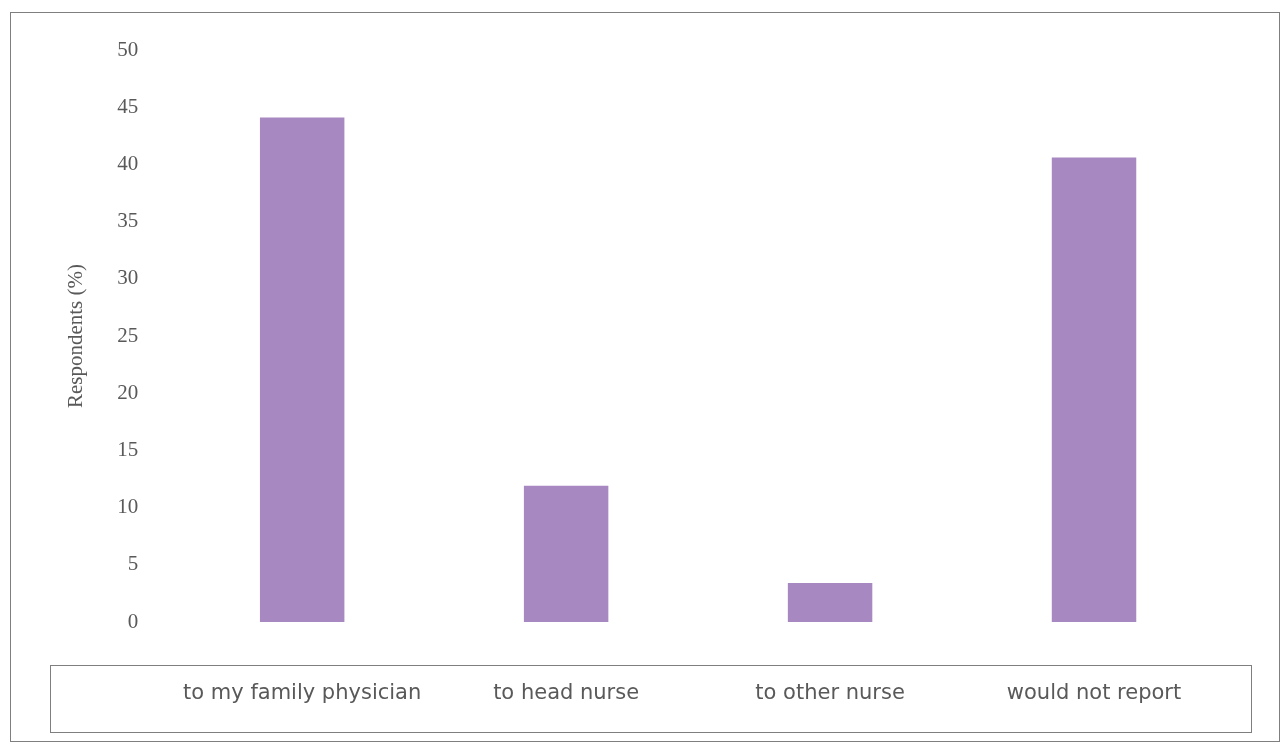  Describe the element at coordinates (133, 563) in the screenshot. I see `y-tick-label: 5` at that location.